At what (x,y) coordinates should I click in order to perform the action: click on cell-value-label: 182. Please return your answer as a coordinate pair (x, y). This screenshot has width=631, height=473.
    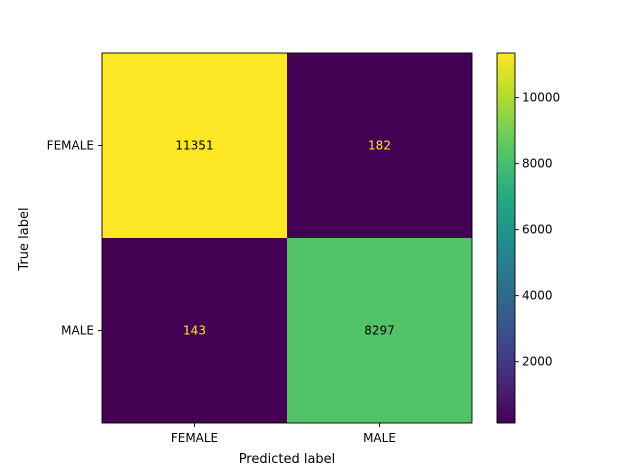
    Looking at the image, I should click on (379, 146).